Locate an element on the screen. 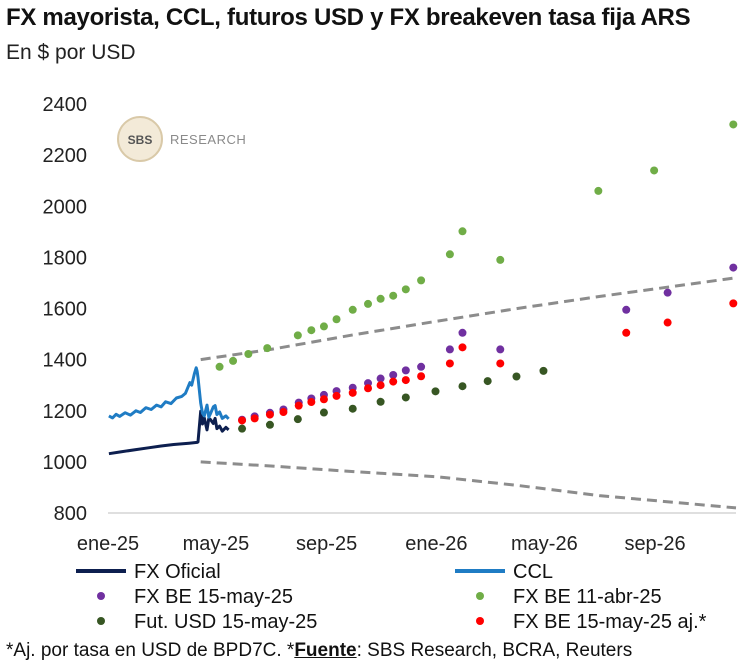 This screenshot has height=671, width=751. series-banda-inferior is located at coordinates (468, 485).